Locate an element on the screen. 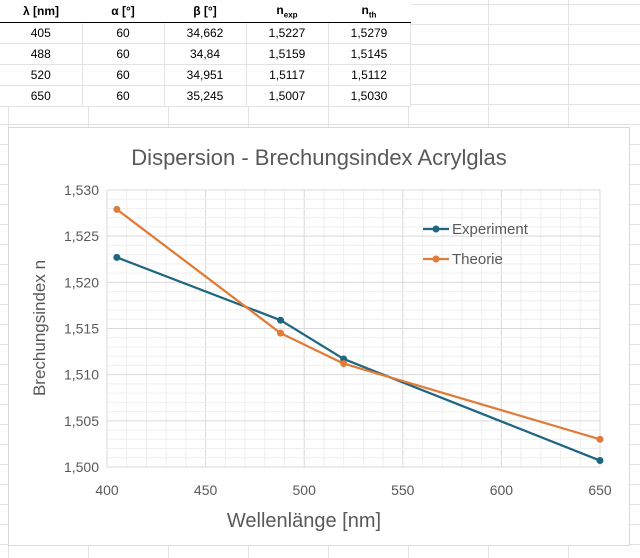 This screenshot has width=640, height=558. table-row: 650 60 35,245 1,5007 1,5030 is located at coordinates (205, 96).